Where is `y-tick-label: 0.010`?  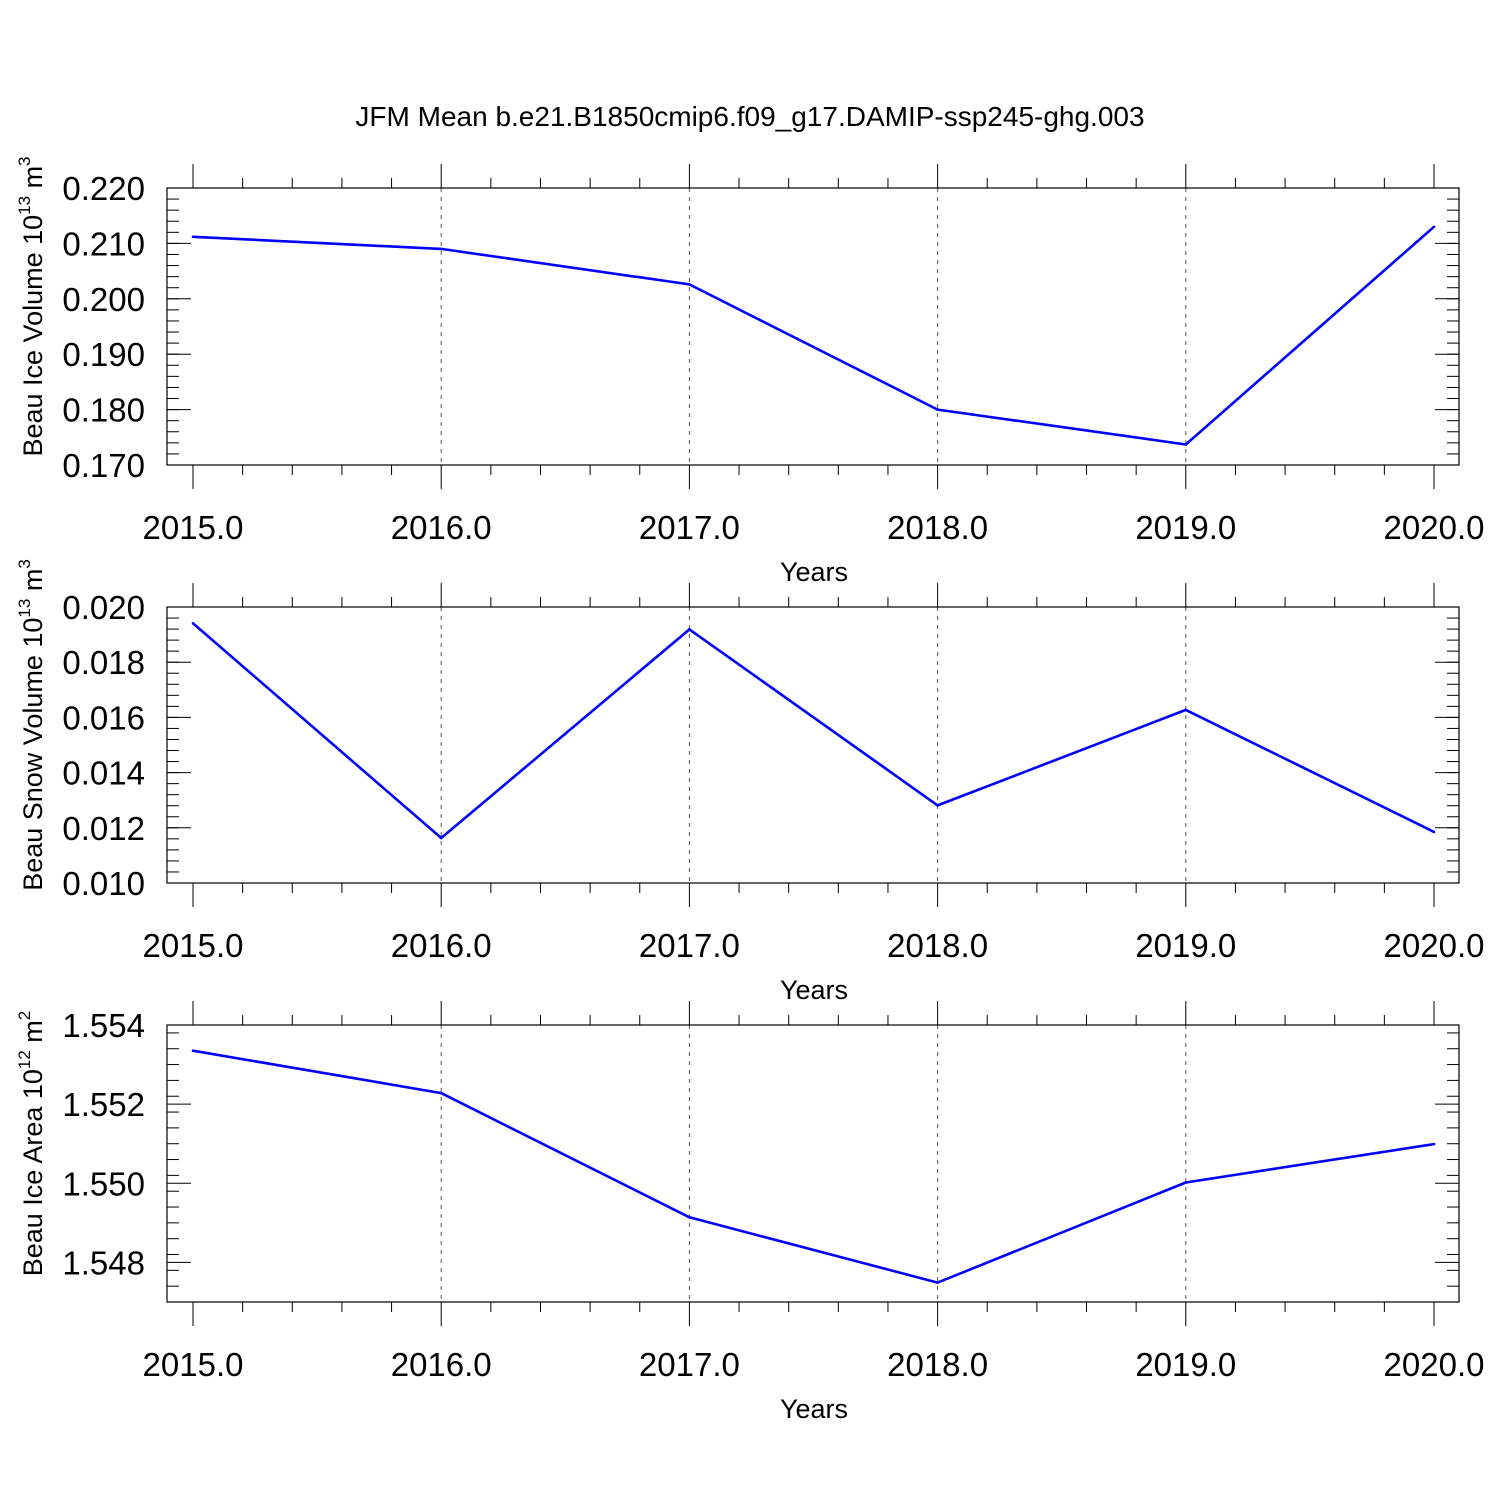 y-tick-label: 0.010 is located at coordinates (103, 883).